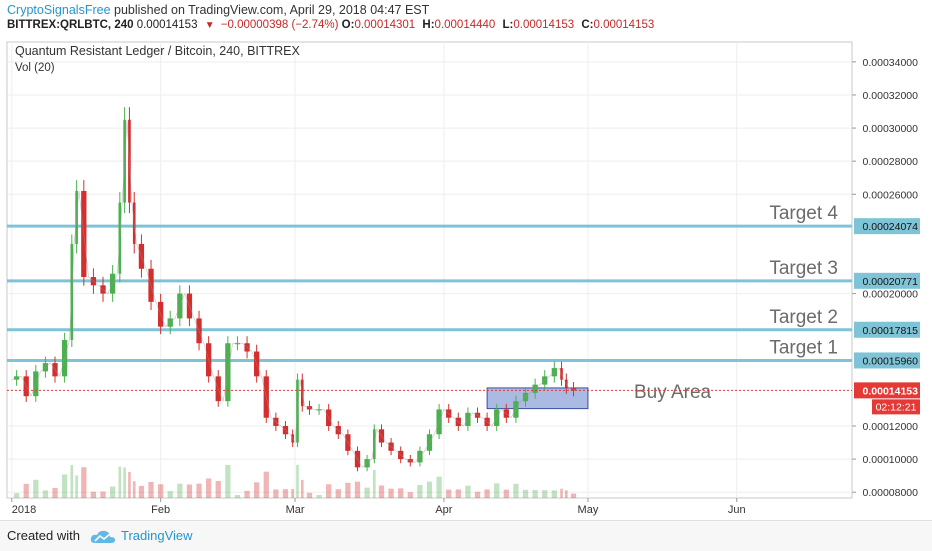 Image resolution: width=932 pixels, height=551 pixels. Describe the element at coordinates (891, 129) in the screenshot. I see `y-tick-label: 0.00030000` at that location.